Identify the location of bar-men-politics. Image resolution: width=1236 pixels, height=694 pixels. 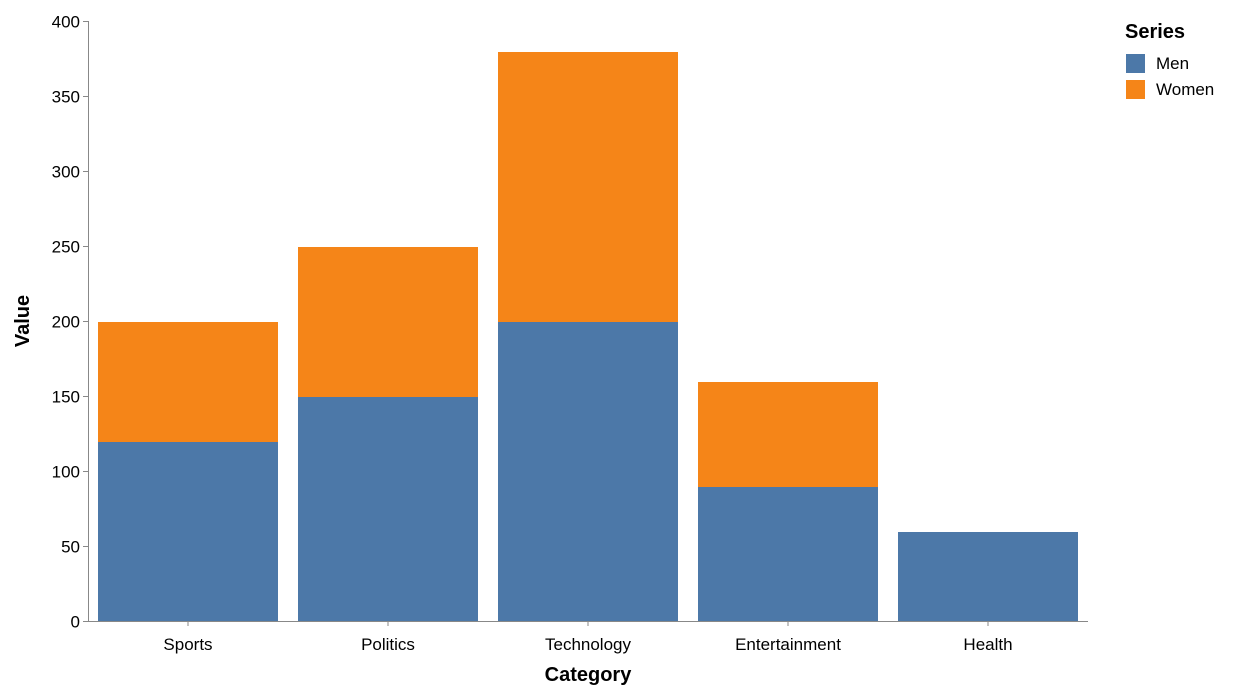
(388, 509).